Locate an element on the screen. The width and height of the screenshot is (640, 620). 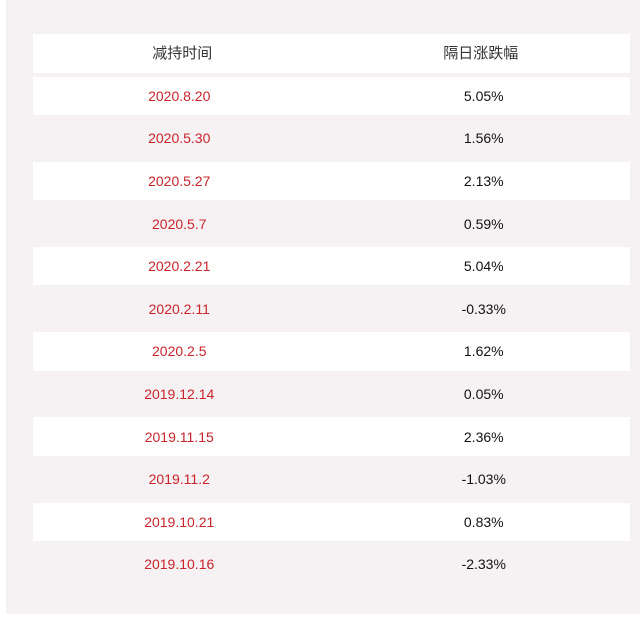
date-cell: 2019.10.21 is located at coordinates (179, 521).